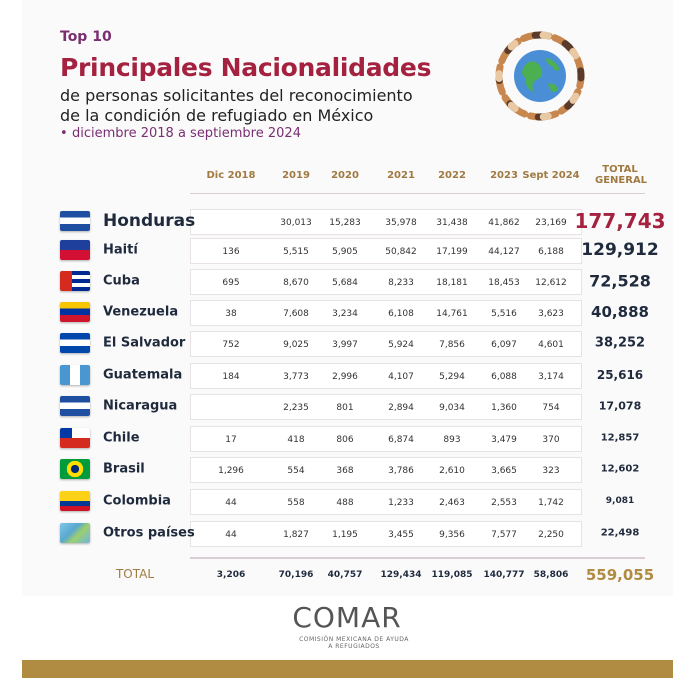 This screenshot has height=678, width=695. I want to click on cell: 1,195, so click(345, 535).